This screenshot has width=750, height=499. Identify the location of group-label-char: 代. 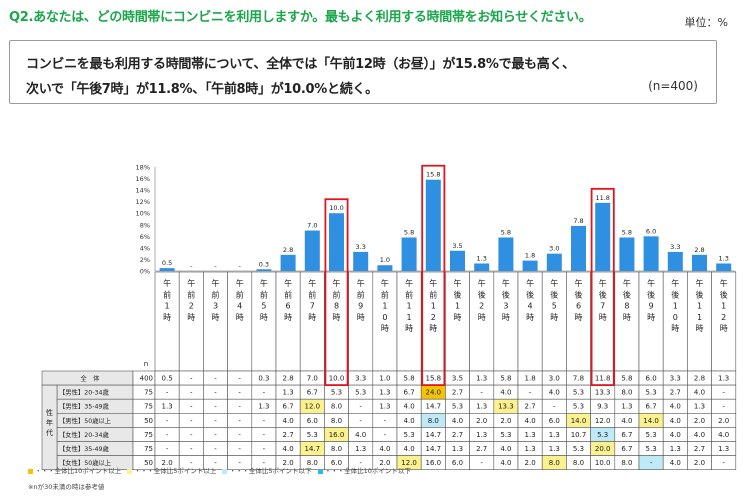
(49, 432).